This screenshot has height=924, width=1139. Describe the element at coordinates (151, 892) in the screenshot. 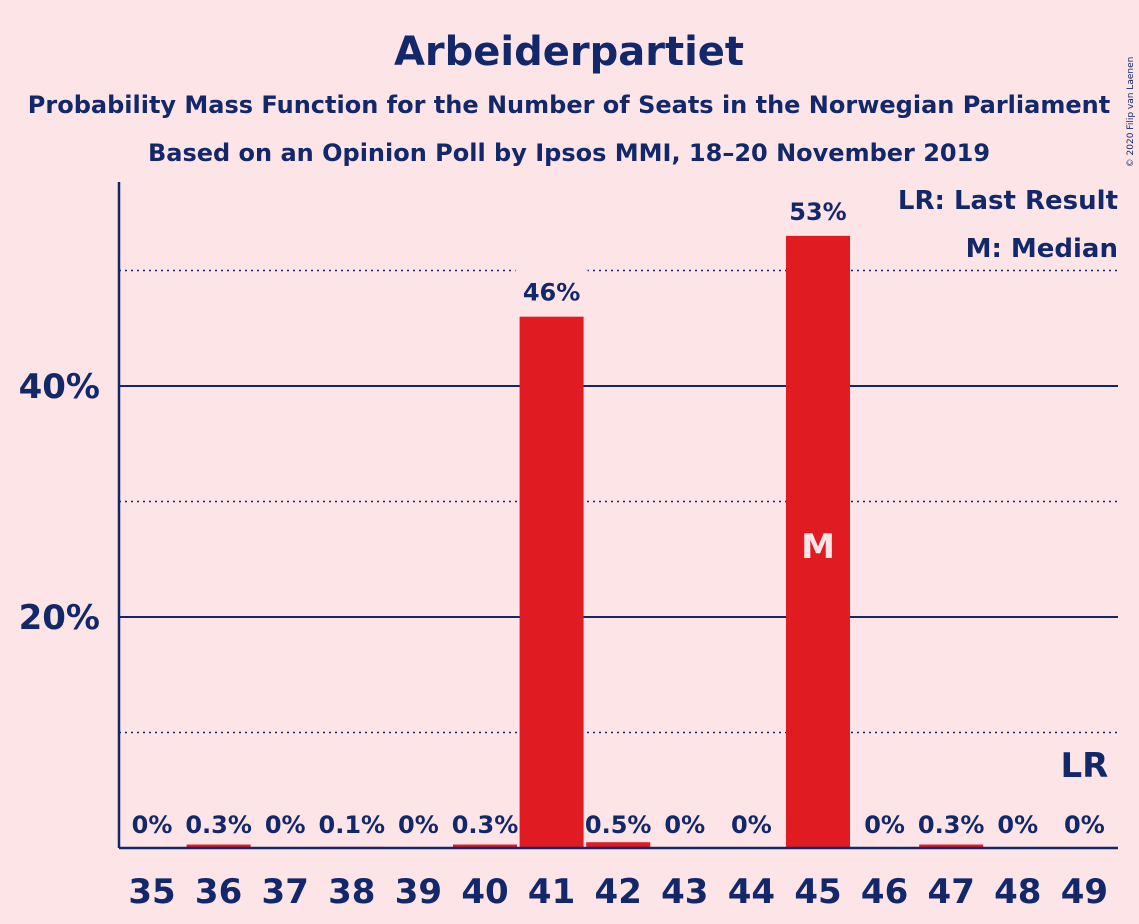

I see `x-tick-label: 35` at that location.